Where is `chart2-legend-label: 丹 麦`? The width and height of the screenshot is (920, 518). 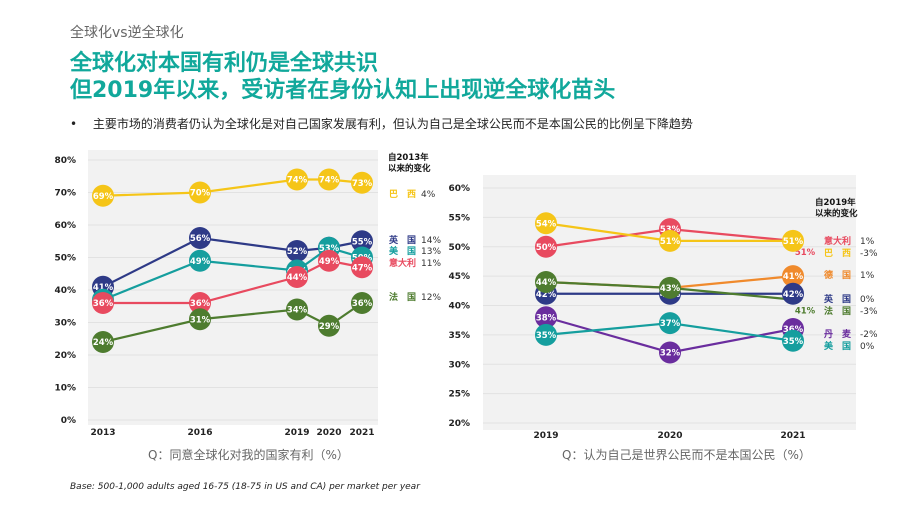 chart2-legend-label: 丹 麦 is located at coordinates (838, 334).